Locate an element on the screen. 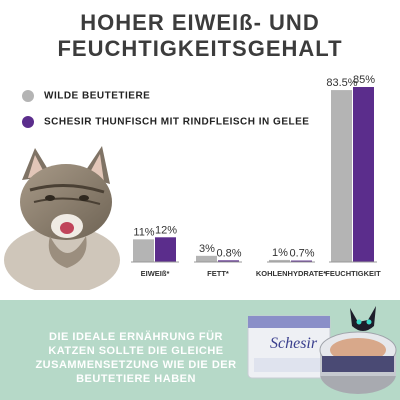  bar-value-label: 1% is located at coordinates (280, 253).